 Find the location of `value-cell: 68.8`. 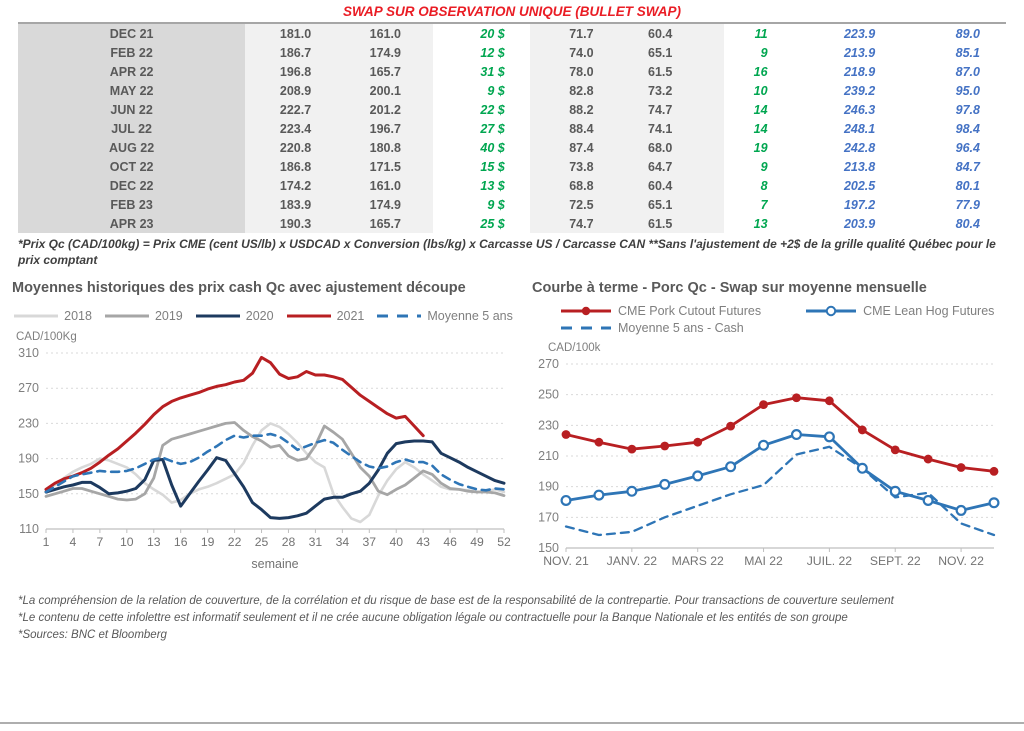

value-cell: 68.8 is located at coordinates (579, 185).